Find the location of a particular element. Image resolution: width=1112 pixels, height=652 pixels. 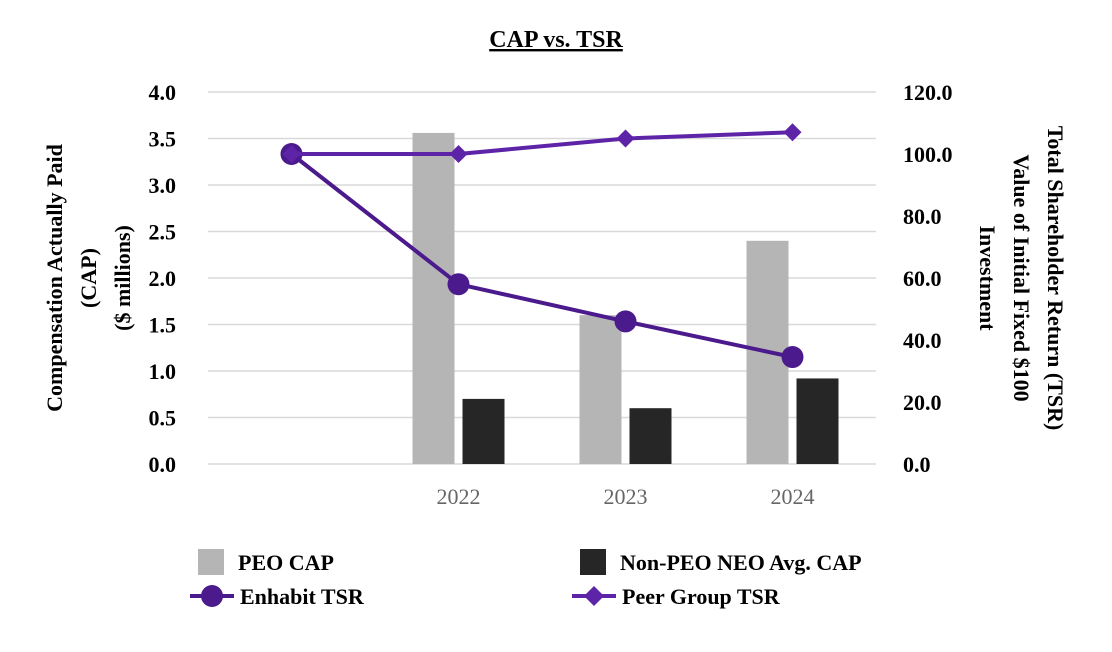

chart-title: CAP vs. TSR is located at coordinates (556, 40).